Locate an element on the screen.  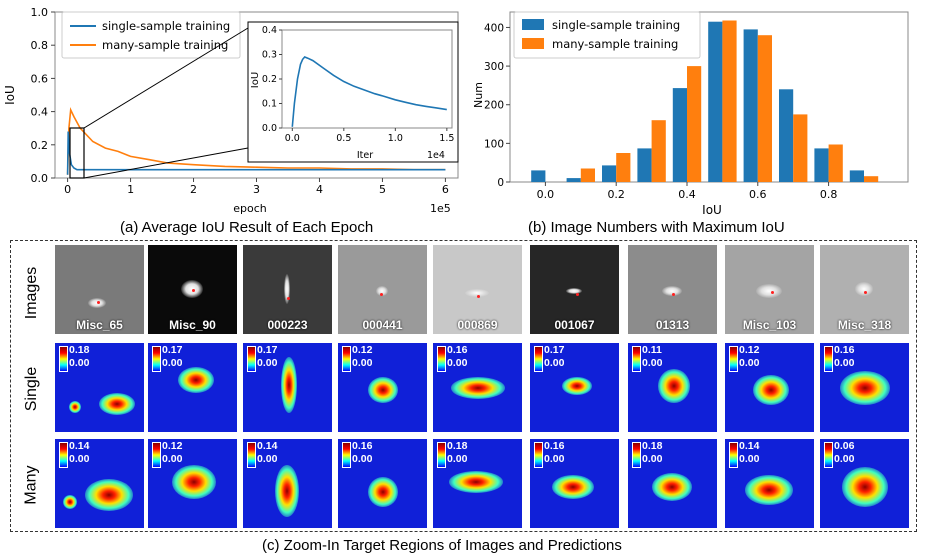
image-tile: Misc_65 is located at coordinates (99, 289).